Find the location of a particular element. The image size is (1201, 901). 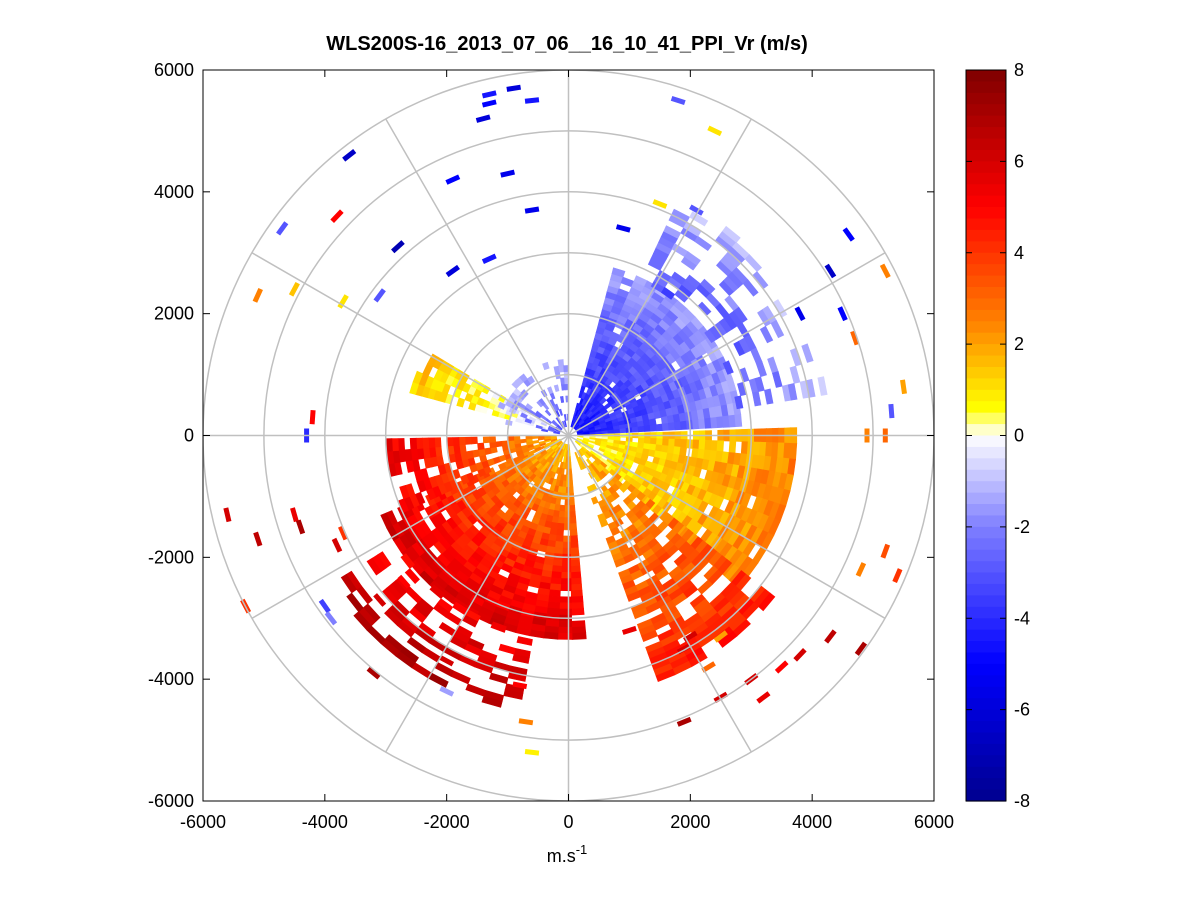

y-tick-label: -2000 is located at coordinates (171, 557).